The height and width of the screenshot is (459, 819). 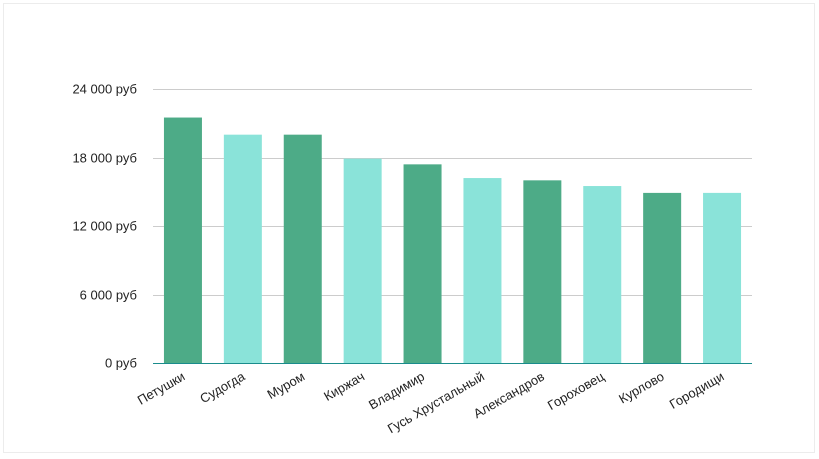 I want to click on y-tick-label: 12 000 руб, so click(x=104, y=226).